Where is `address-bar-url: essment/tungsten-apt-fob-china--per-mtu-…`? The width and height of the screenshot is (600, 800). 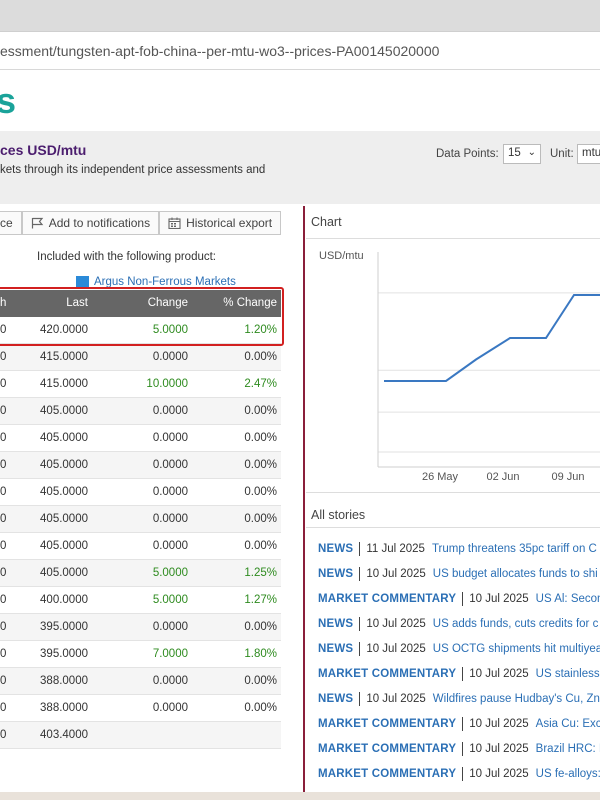
address-bar-url: essment/tungsten-apt-fob-china--per-mtu-… is located at coordinates (220, 51).